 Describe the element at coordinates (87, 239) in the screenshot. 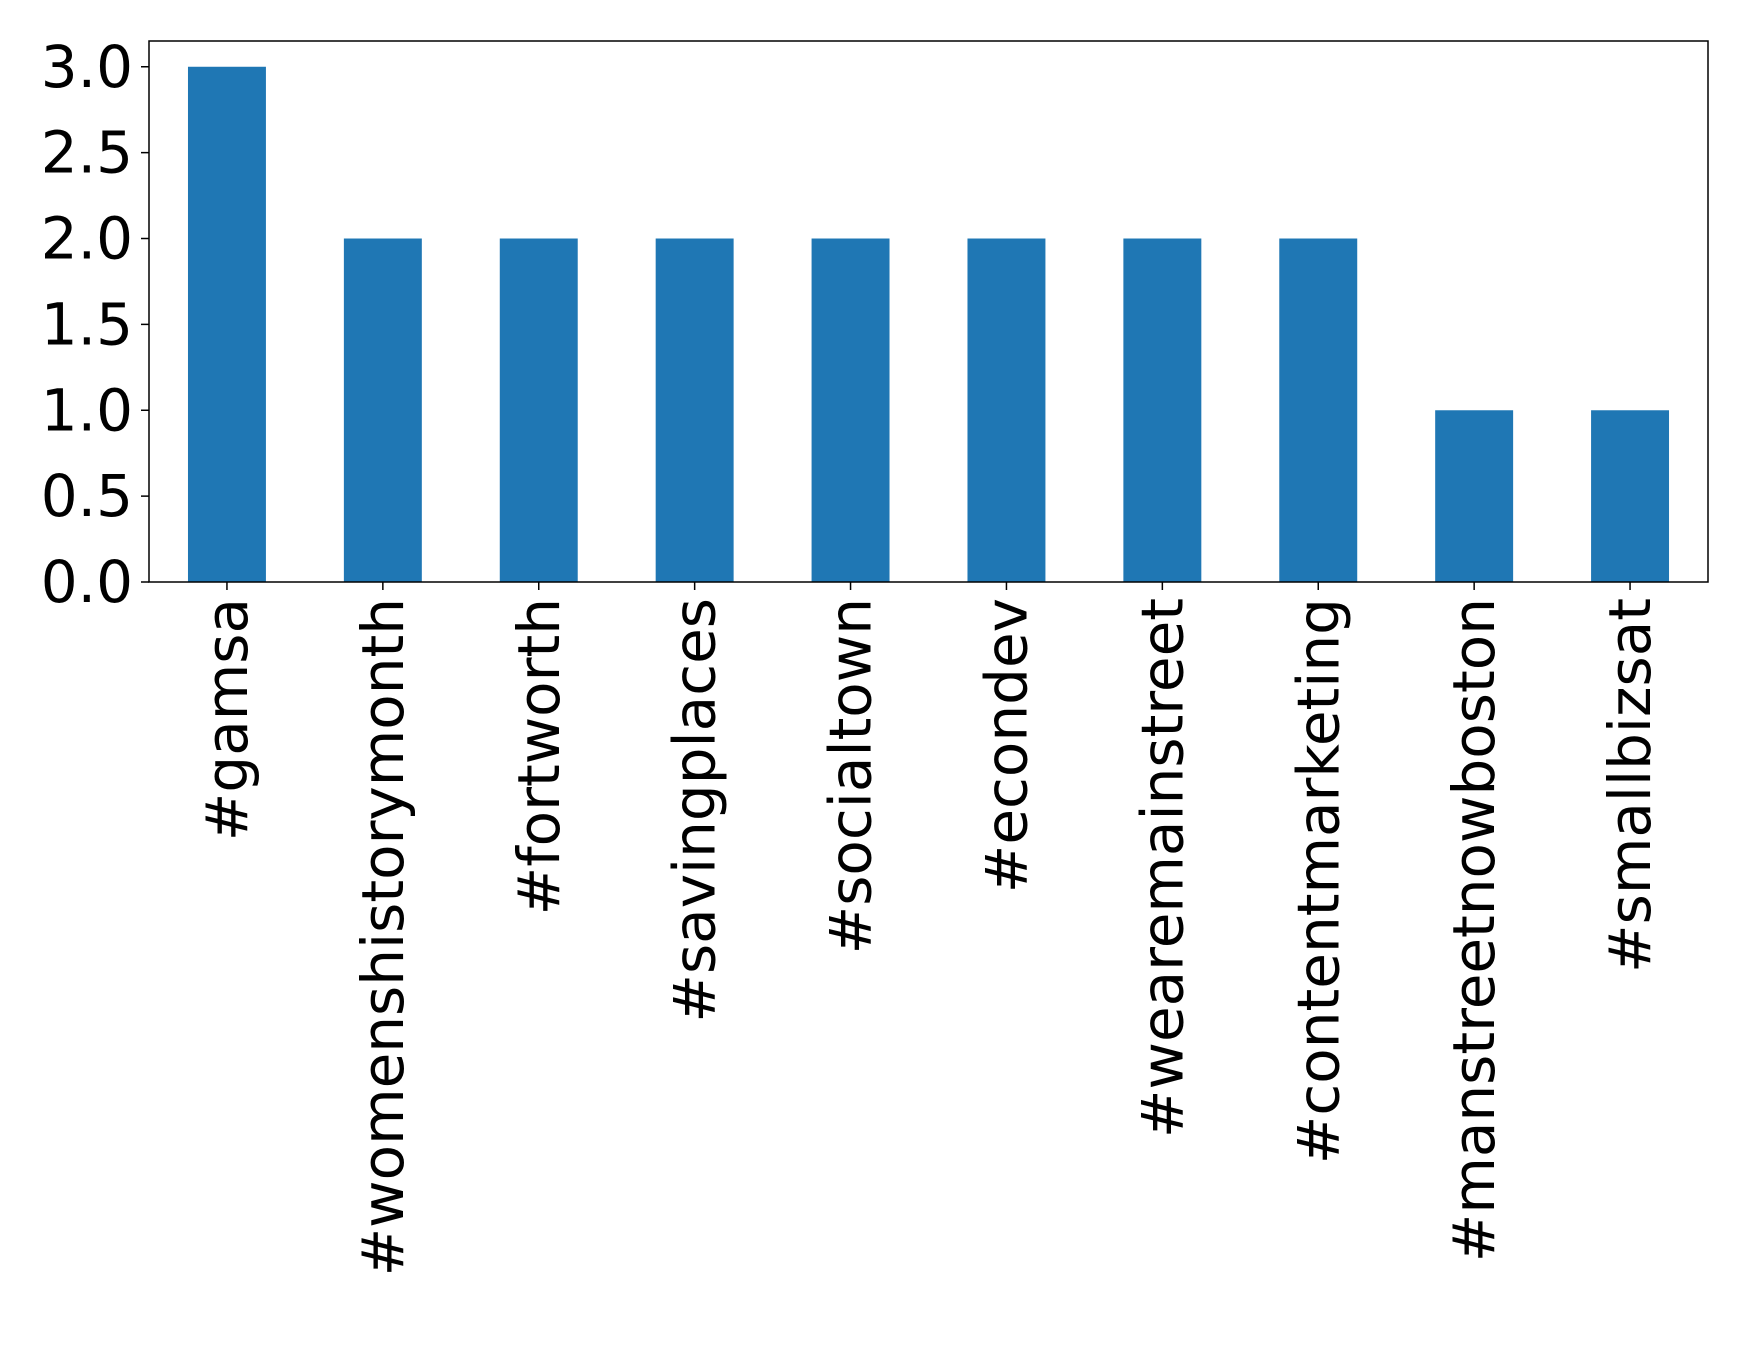

I see `y-tick-label: 2.0` at that location.